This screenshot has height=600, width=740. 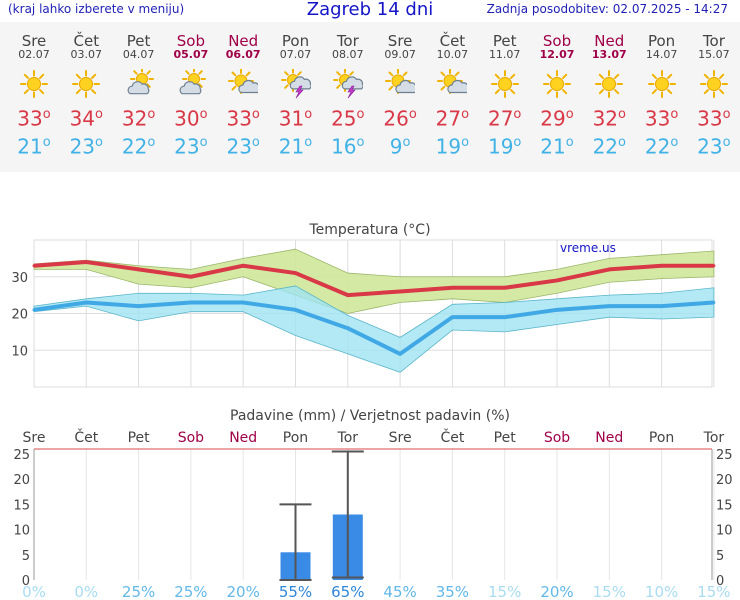 I want to click on thunderstorm-icon, so click(x=347, y=84).